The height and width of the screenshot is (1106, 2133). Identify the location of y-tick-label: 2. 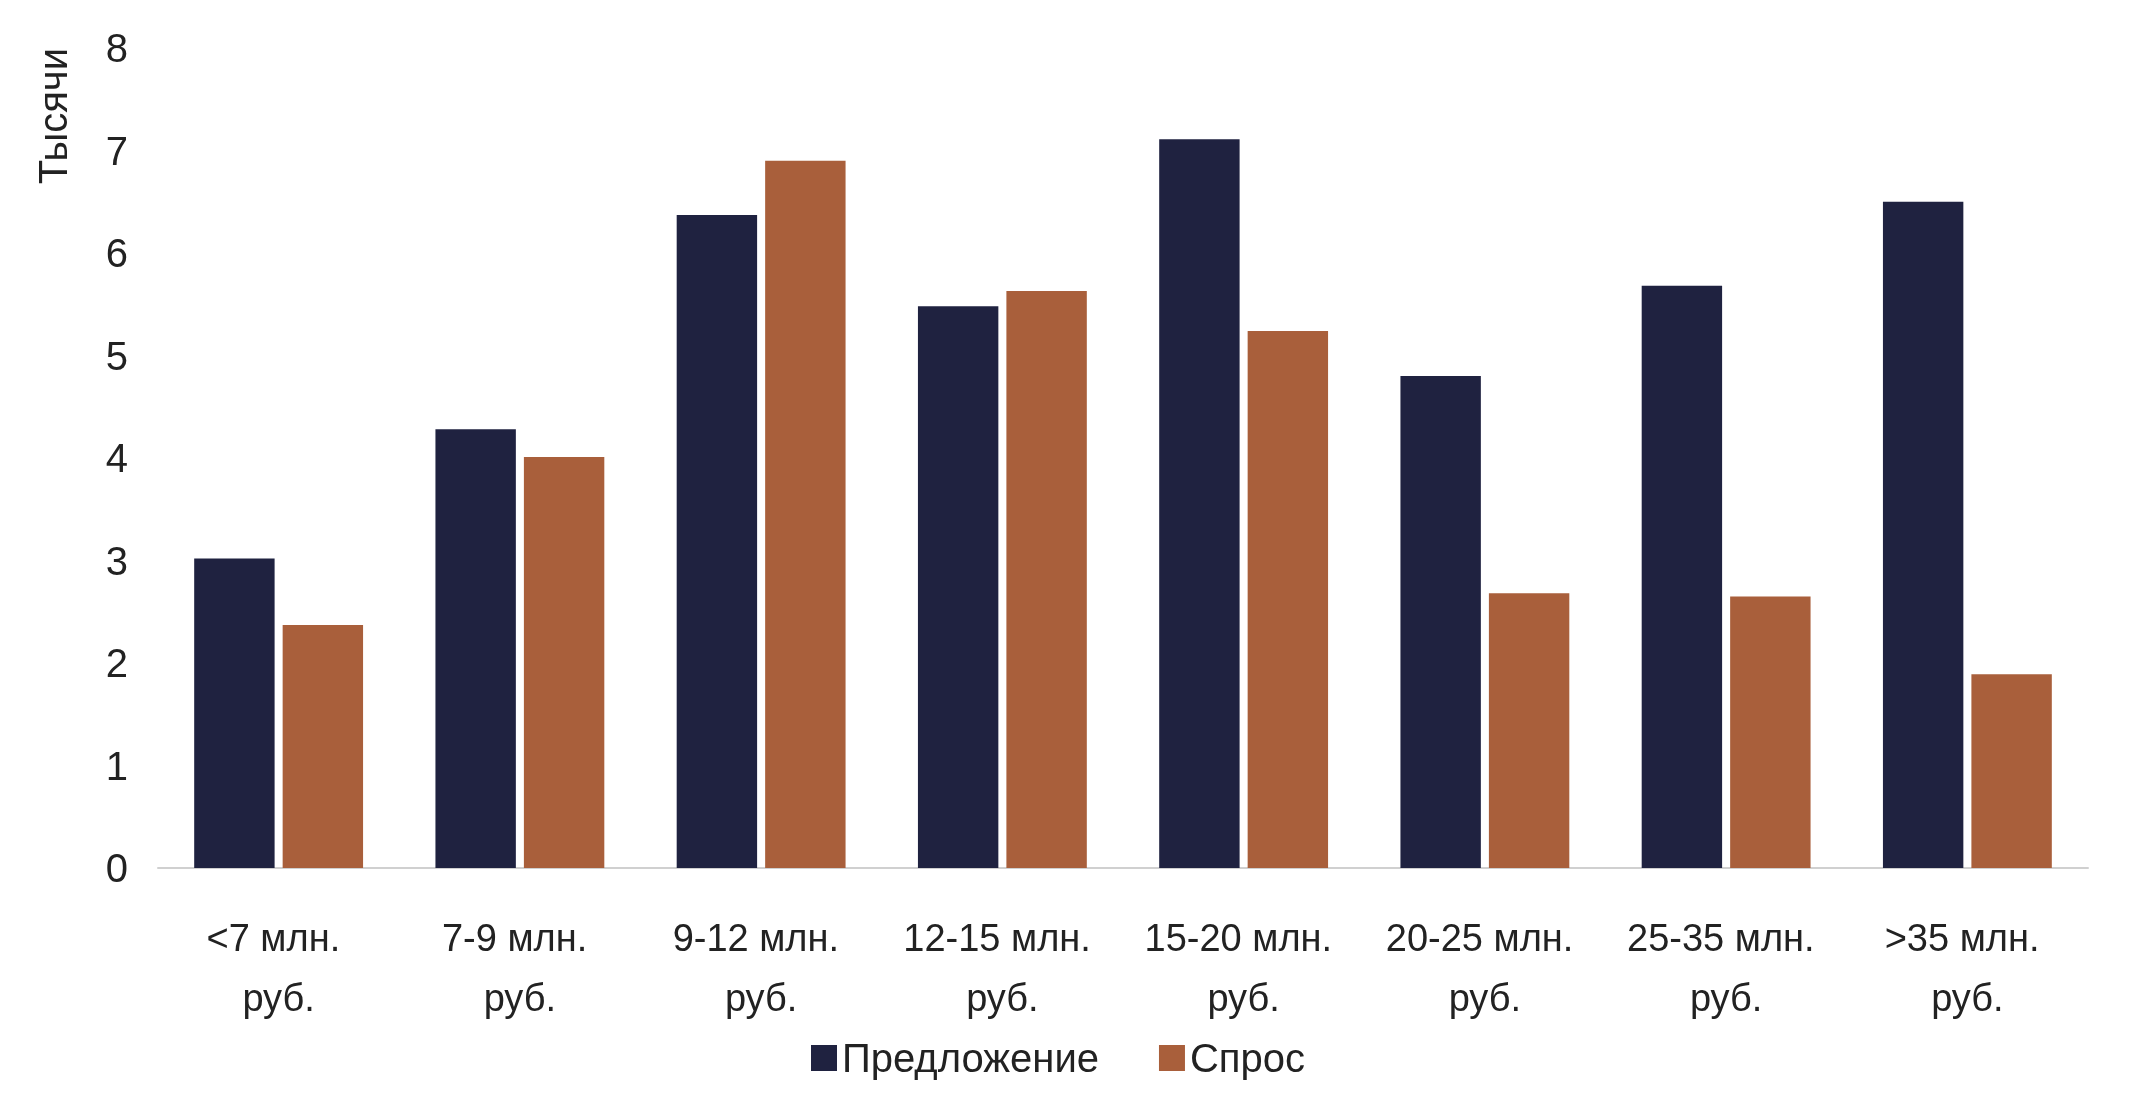
(116, 663).